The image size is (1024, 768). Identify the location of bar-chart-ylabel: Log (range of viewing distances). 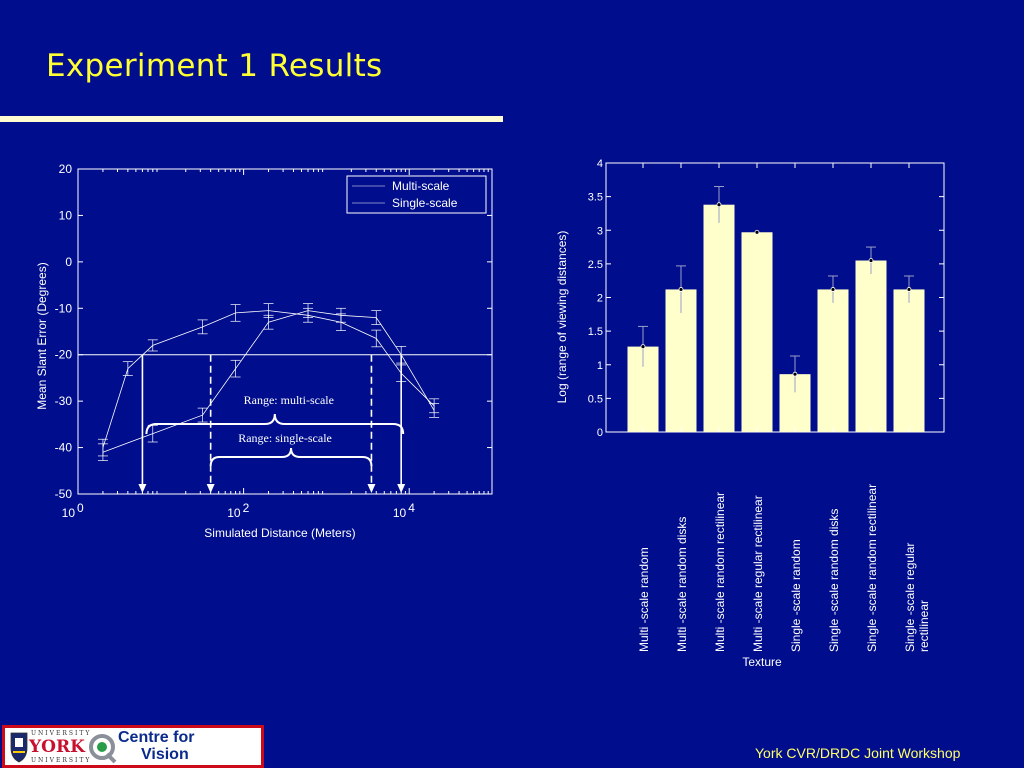
(562, 317).